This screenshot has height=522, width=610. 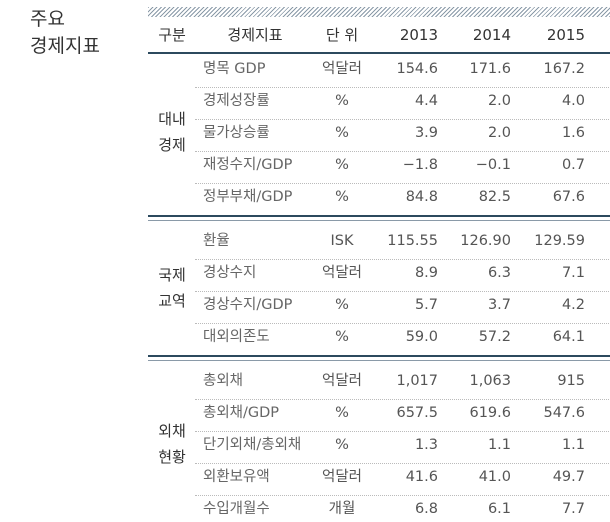 What do you see at coordinates (236, 133) in the screenshot?
I see `indicator-name: 물가상승률` at bounding box center [236, 133].